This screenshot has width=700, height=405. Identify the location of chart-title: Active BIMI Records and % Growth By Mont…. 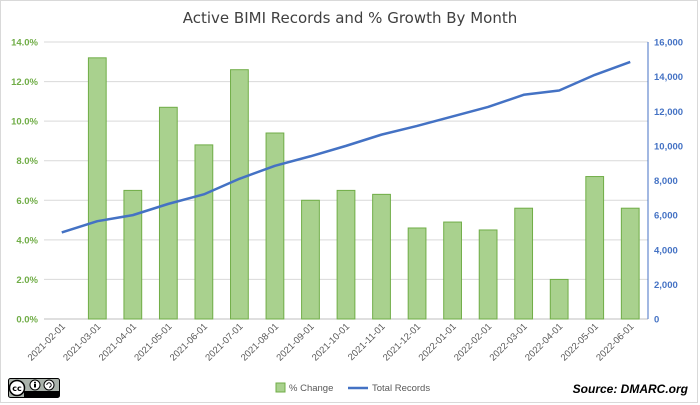
(350, 18).